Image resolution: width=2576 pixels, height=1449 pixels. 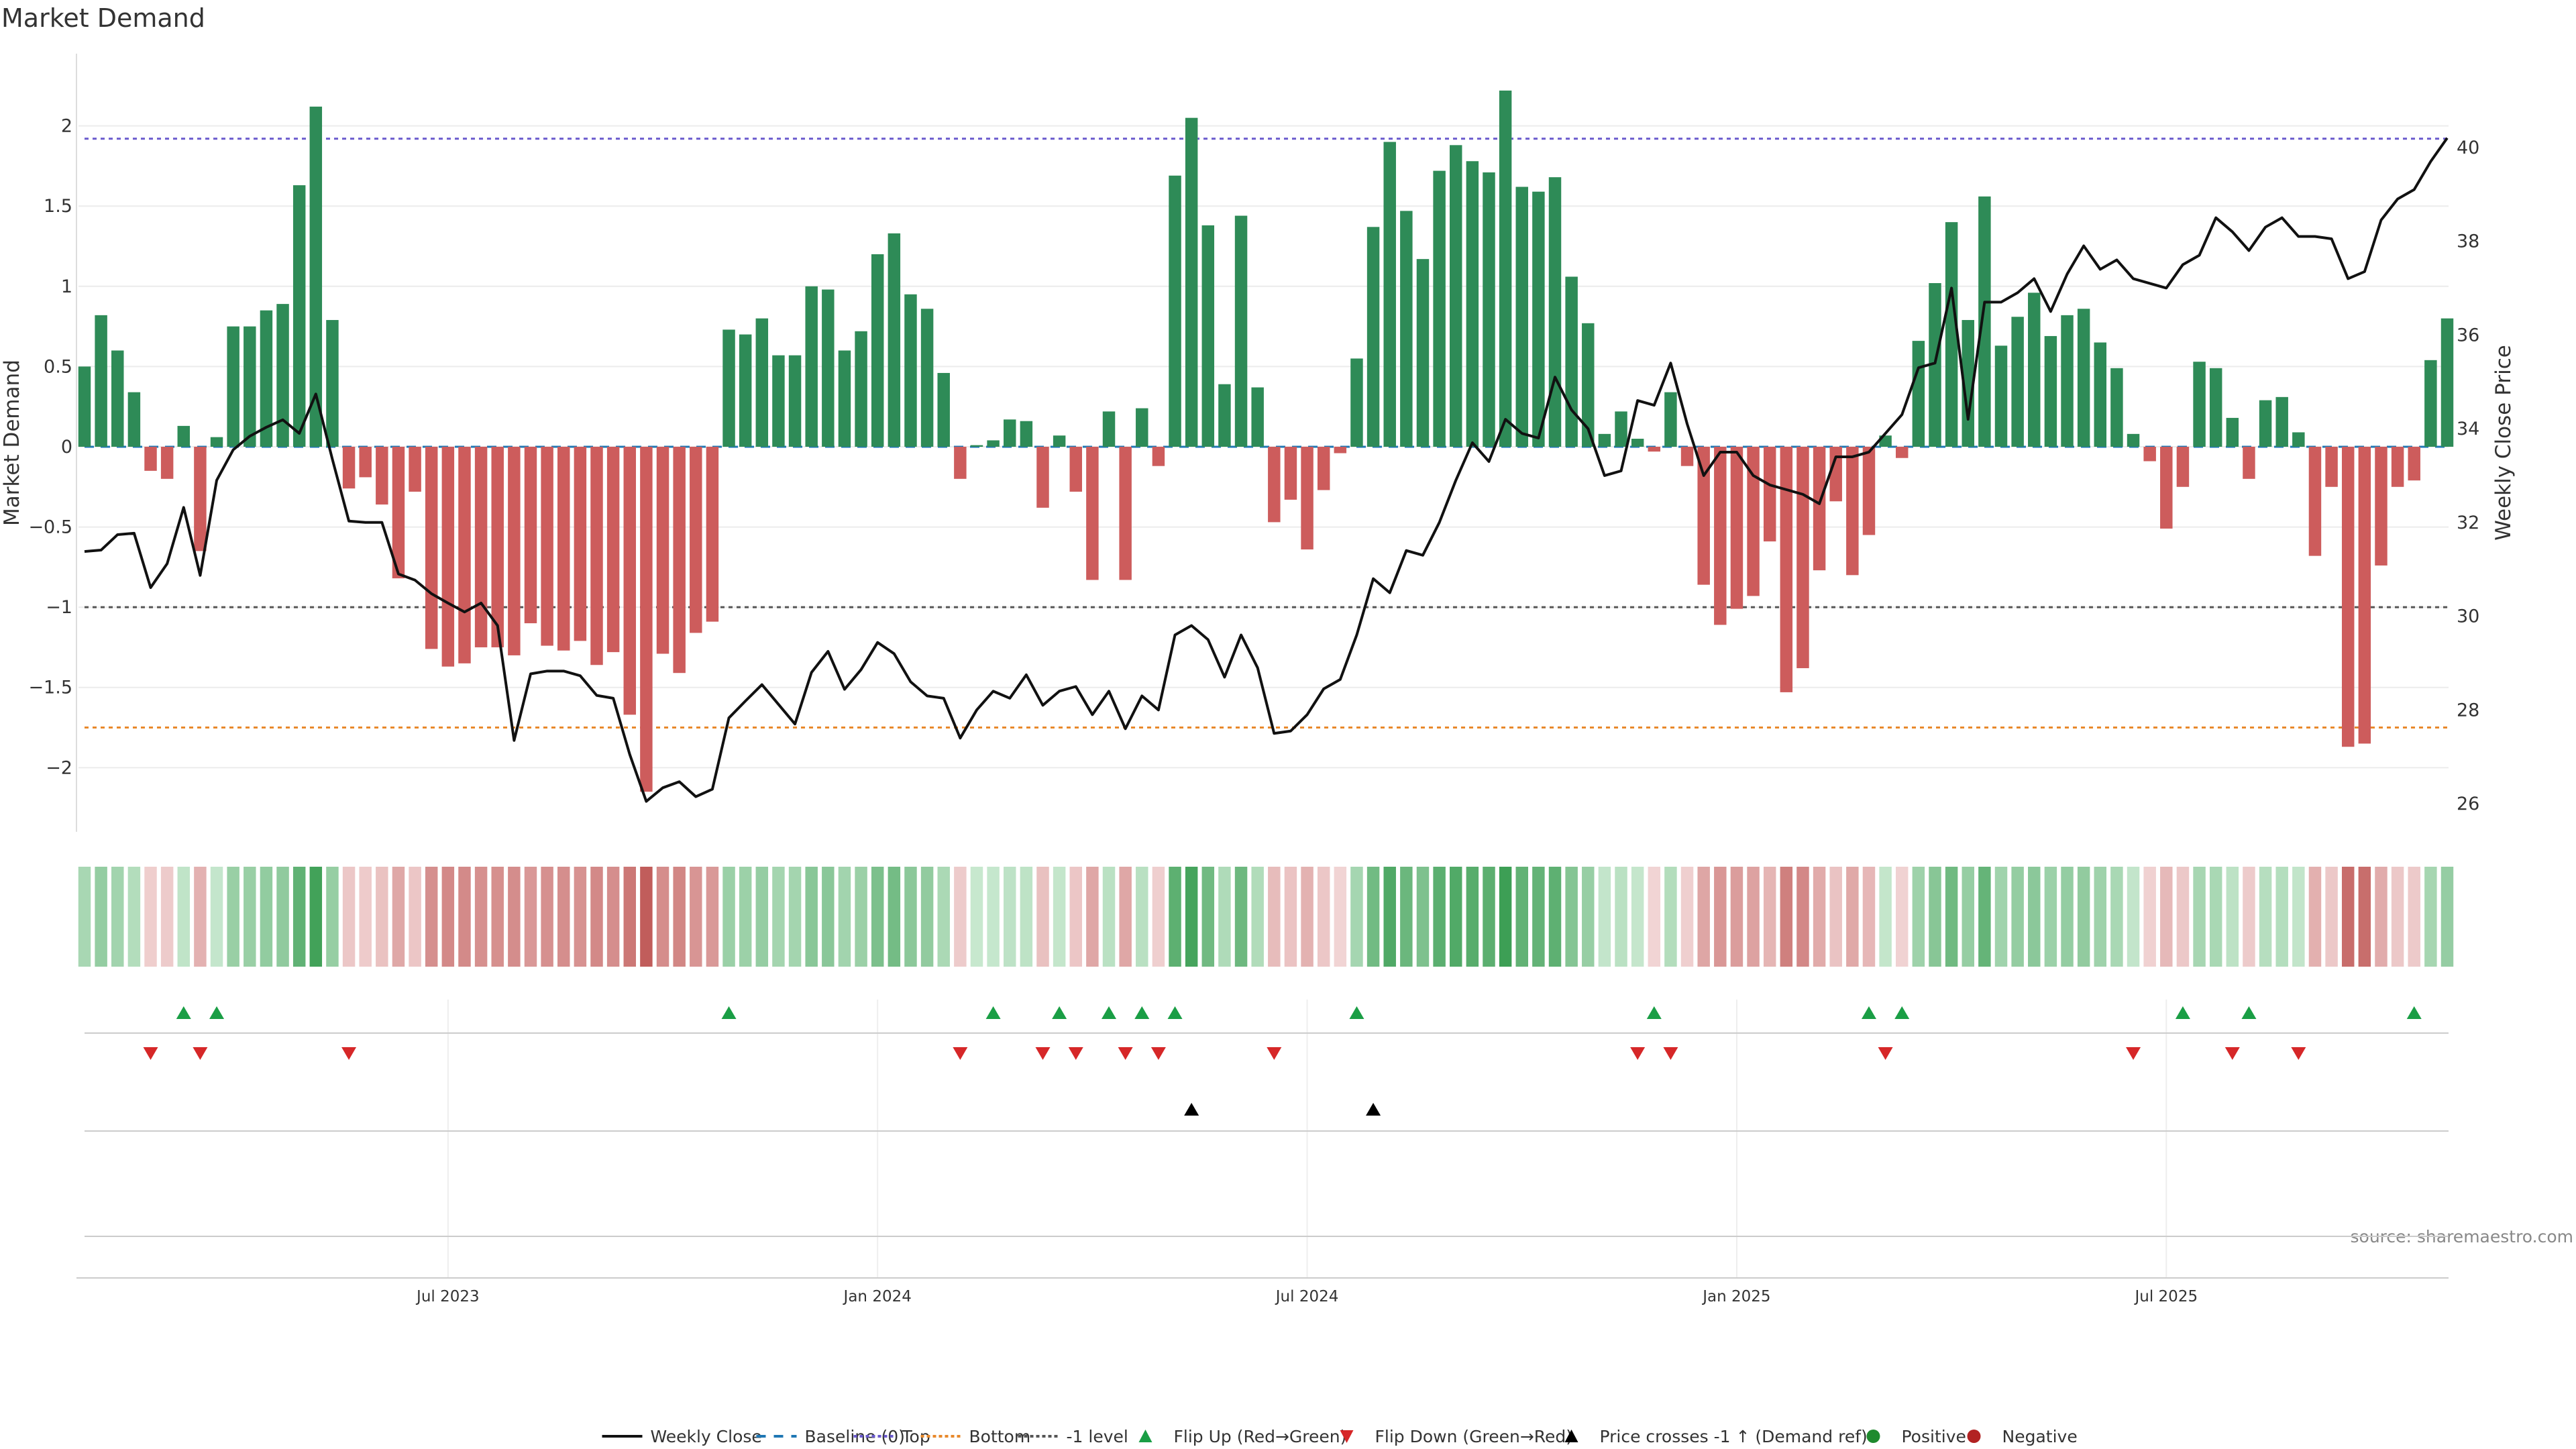 I want to click on negative-dot-icon, so click(x=1974, y=1436).